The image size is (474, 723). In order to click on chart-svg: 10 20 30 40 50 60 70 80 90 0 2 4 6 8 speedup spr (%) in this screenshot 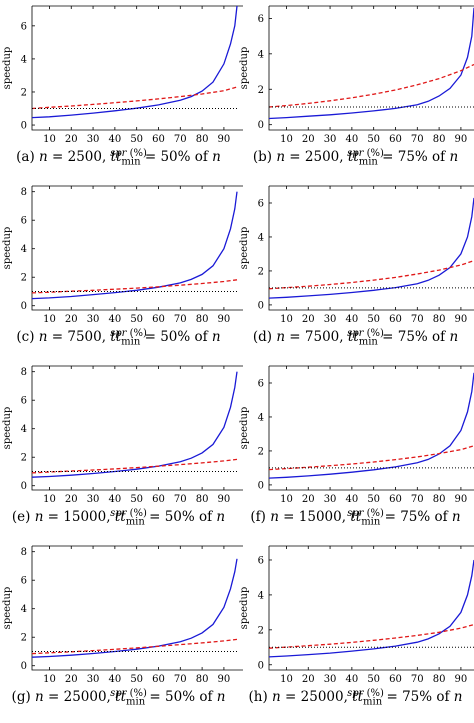, I will do `click(122, 622)`.